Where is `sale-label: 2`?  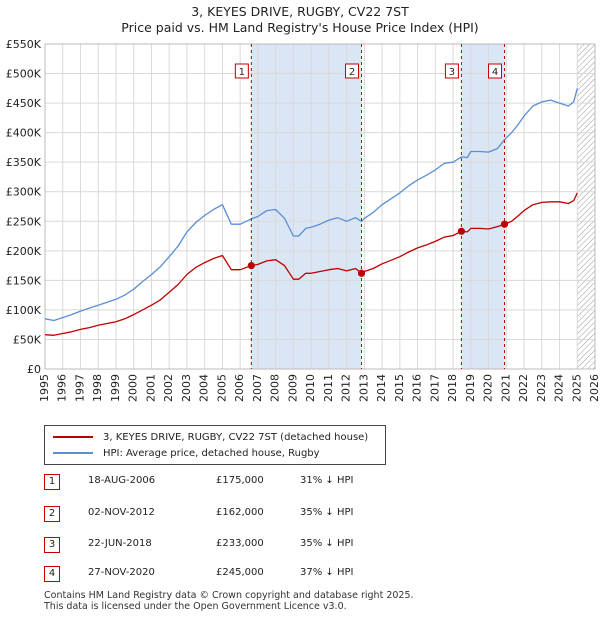 sale-label: 2 is located at coordinates (352, 72).